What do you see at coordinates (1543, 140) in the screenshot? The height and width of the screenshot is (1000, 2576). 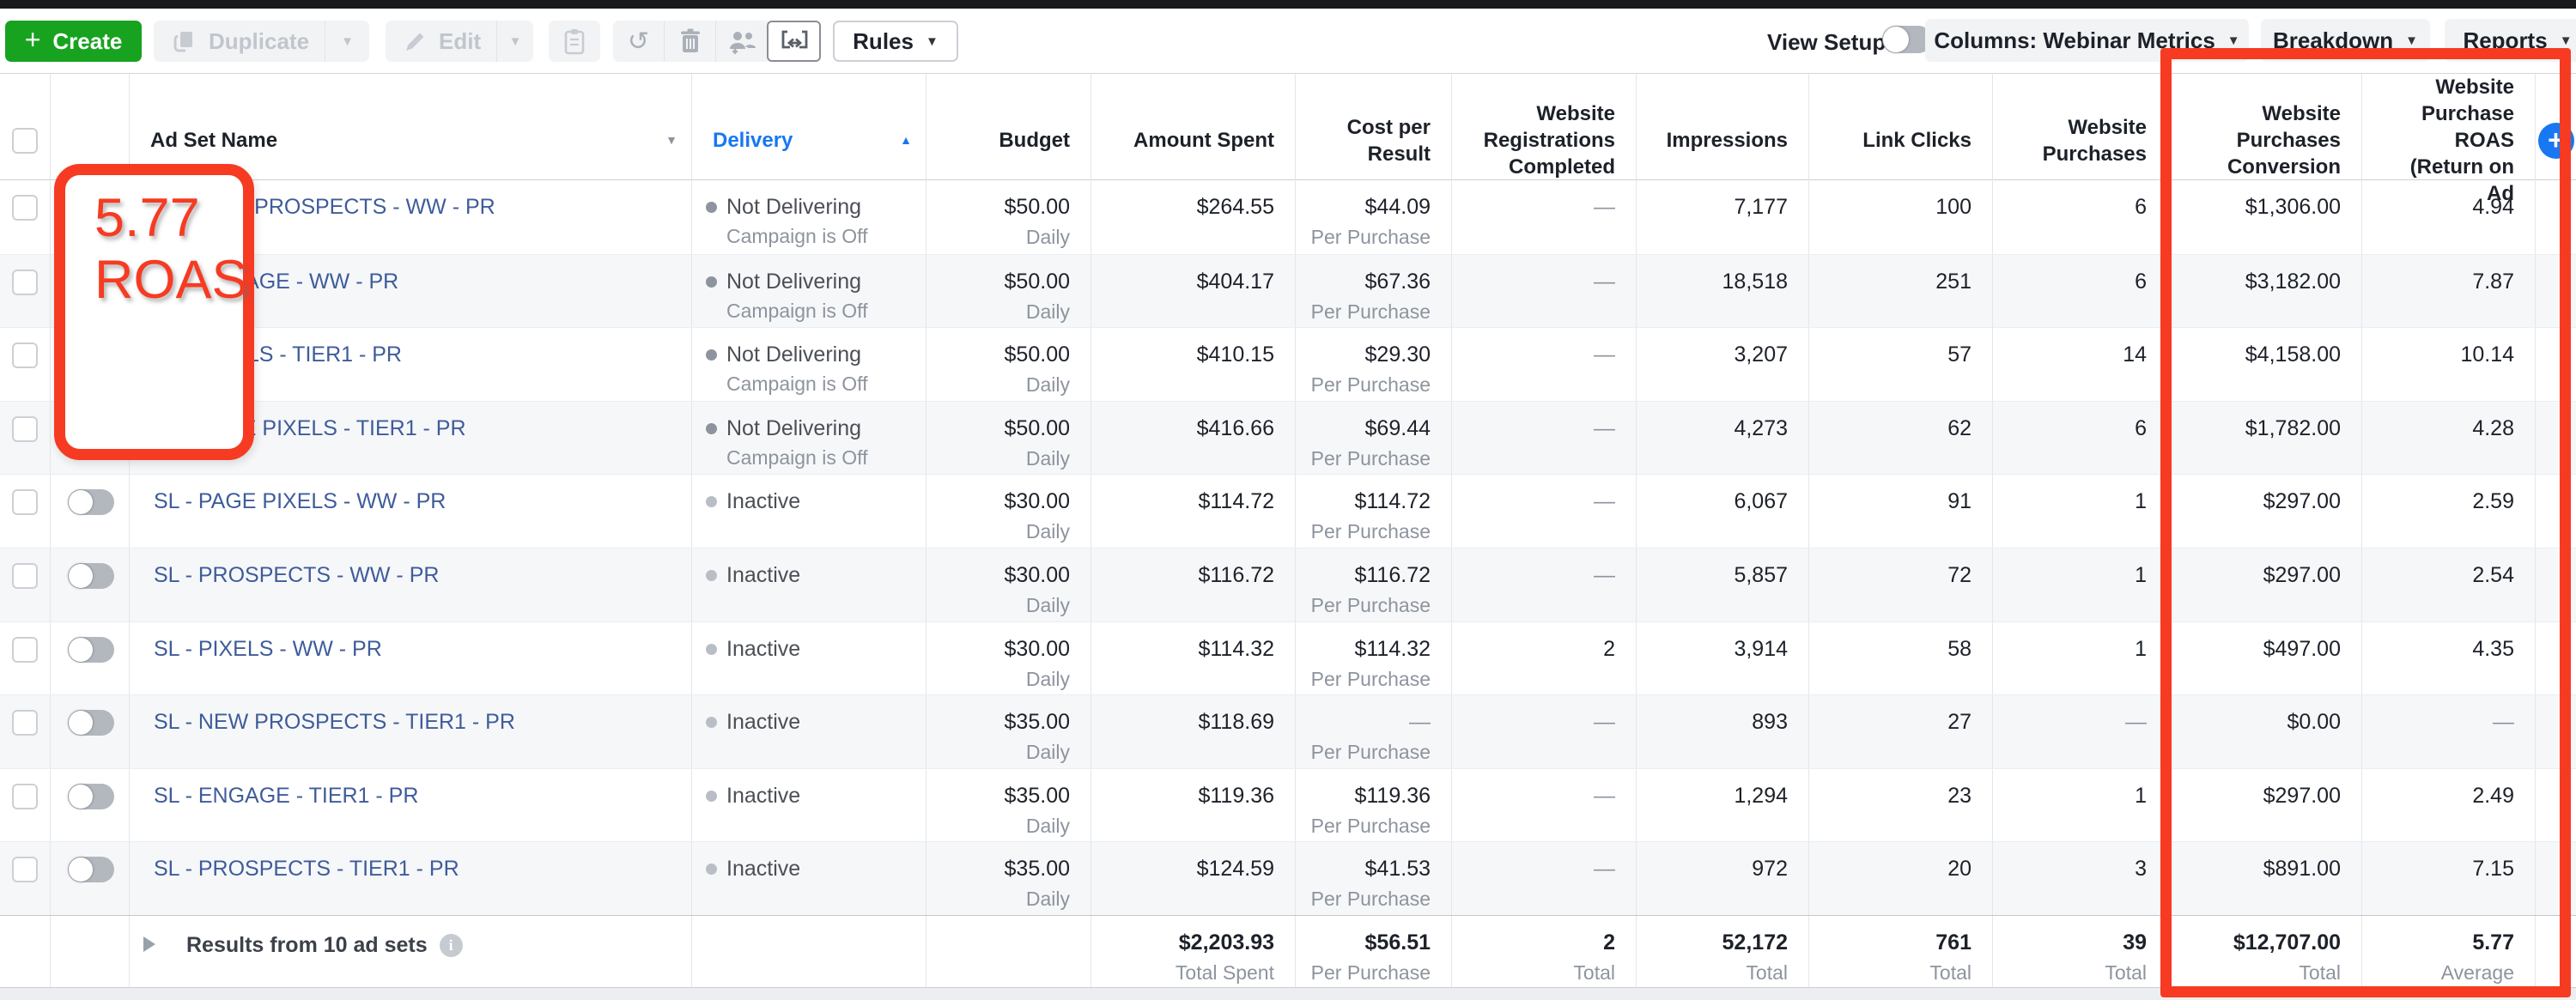 I see `column-header-registrations: Website Registrations Completed` at bounding box center [1543, 140].